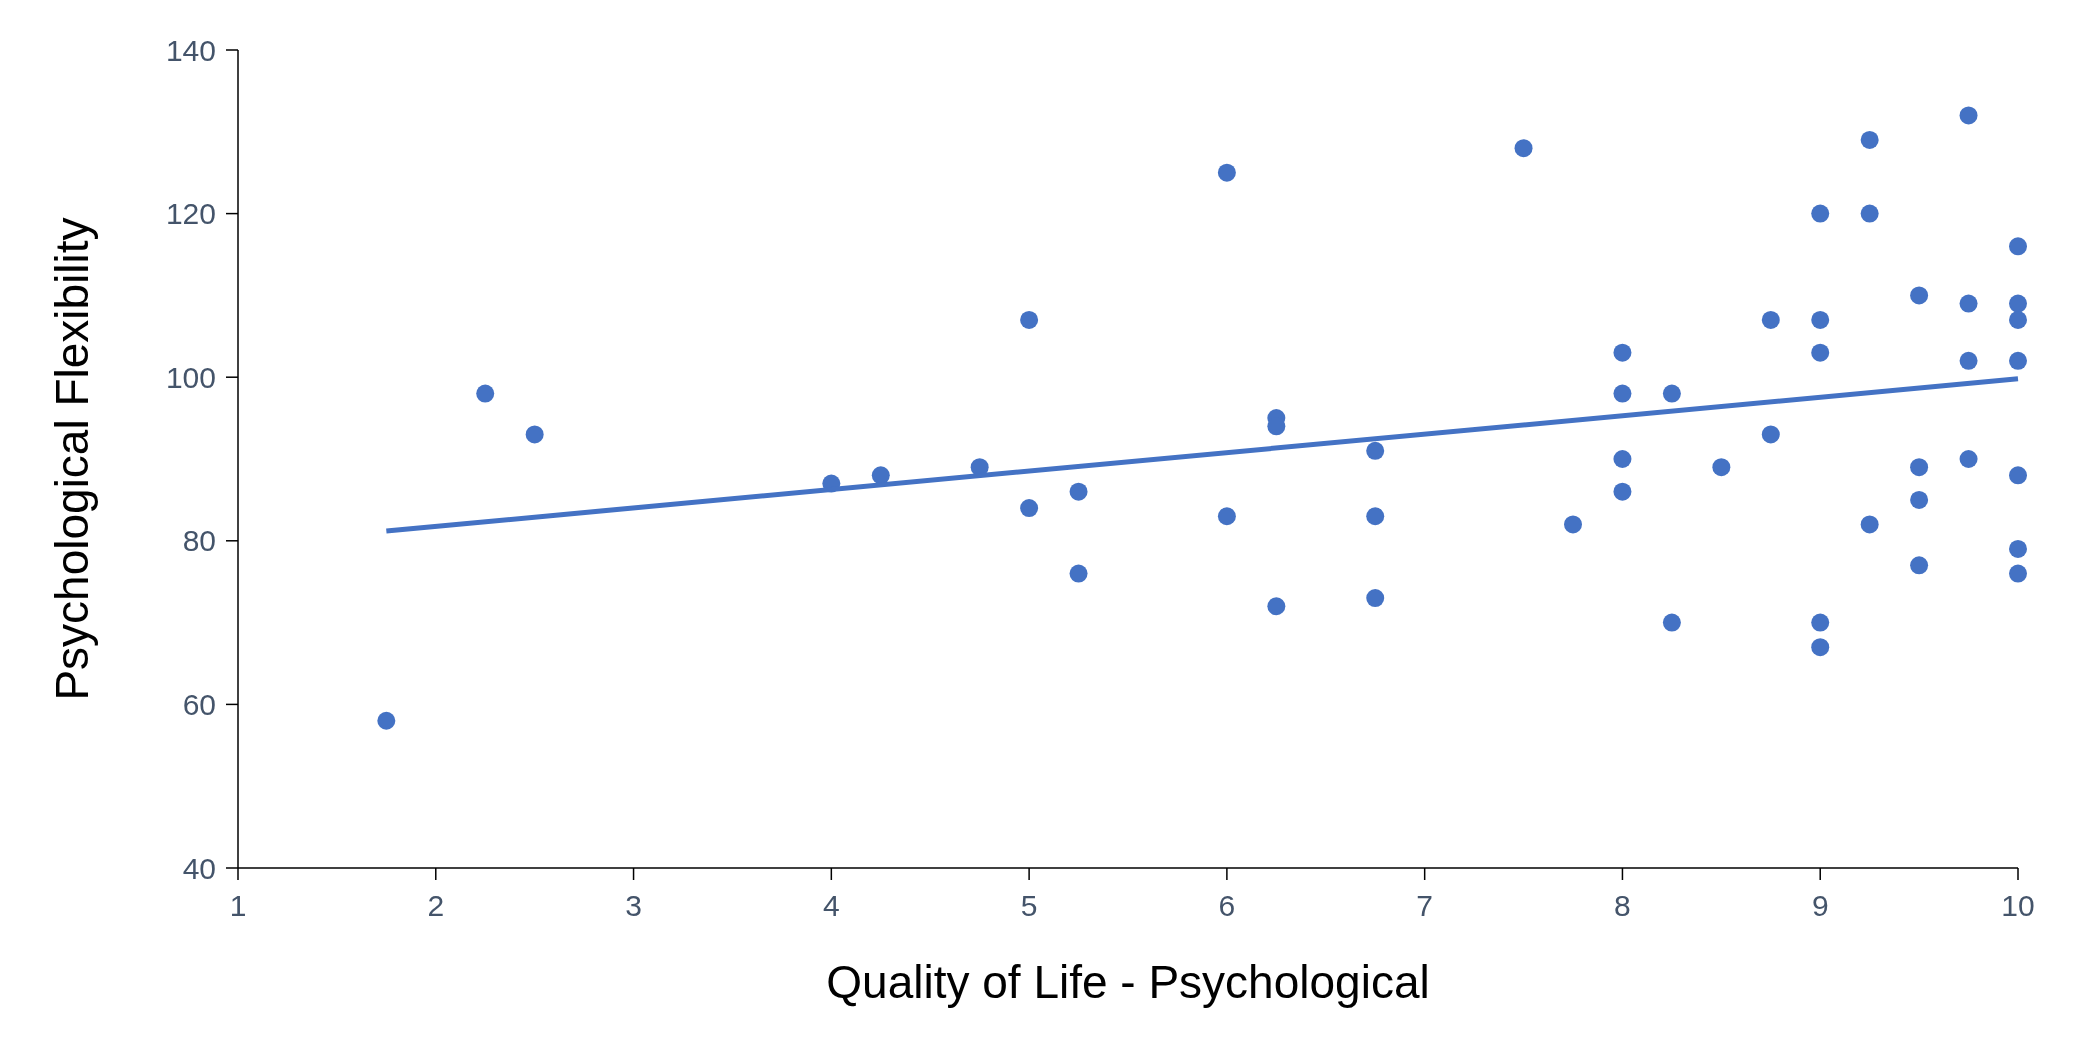 The width and height of the screenshot is (2073, 1037). Describe the element at coordinates (633, 905) in the screenshot. I see `x-tick-label: 3` at that location.